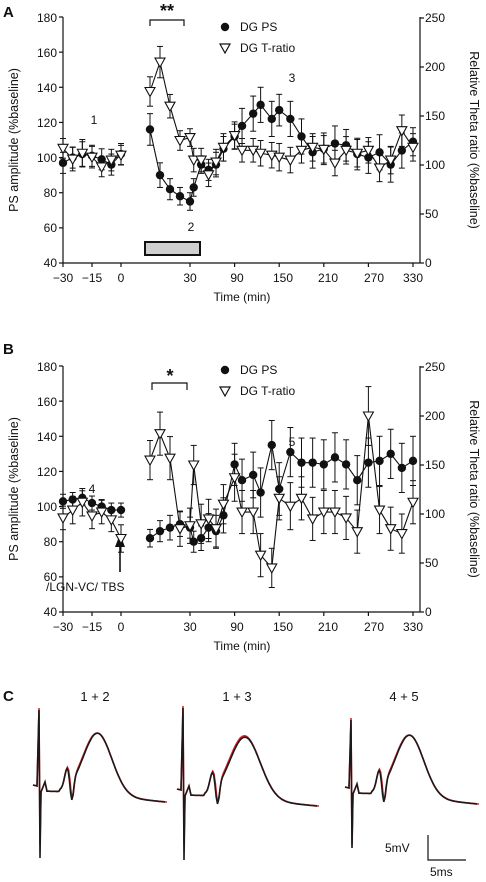 This screenshot has height=882, width=486. I want to click on trace-label: 1 + 2, so click(94, 696).